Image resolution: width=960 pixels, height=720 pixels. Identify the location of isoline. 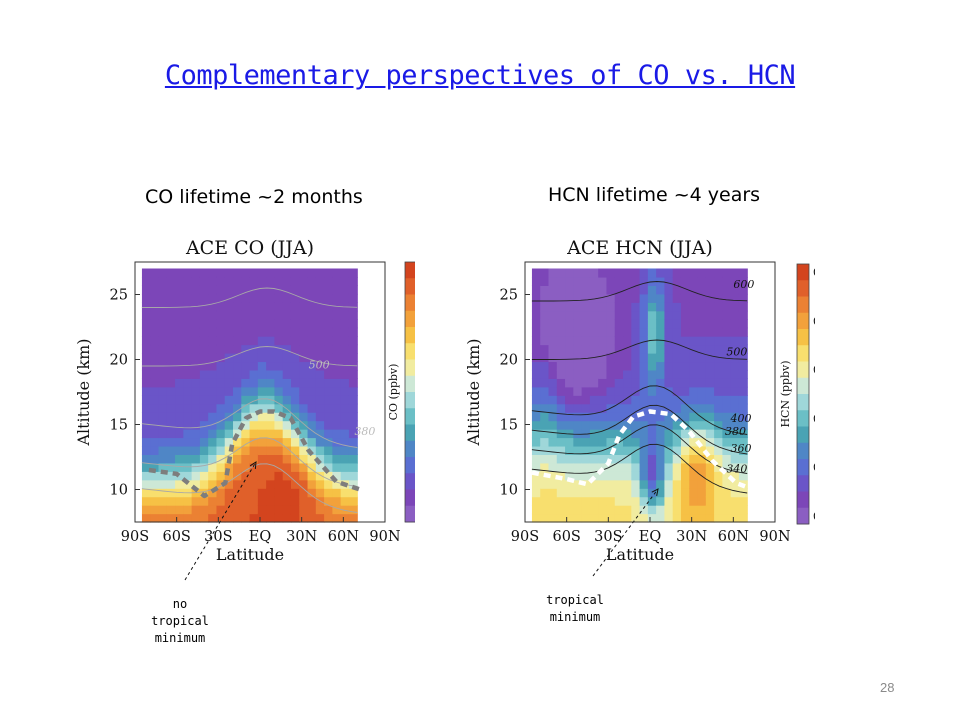
(639, 291).